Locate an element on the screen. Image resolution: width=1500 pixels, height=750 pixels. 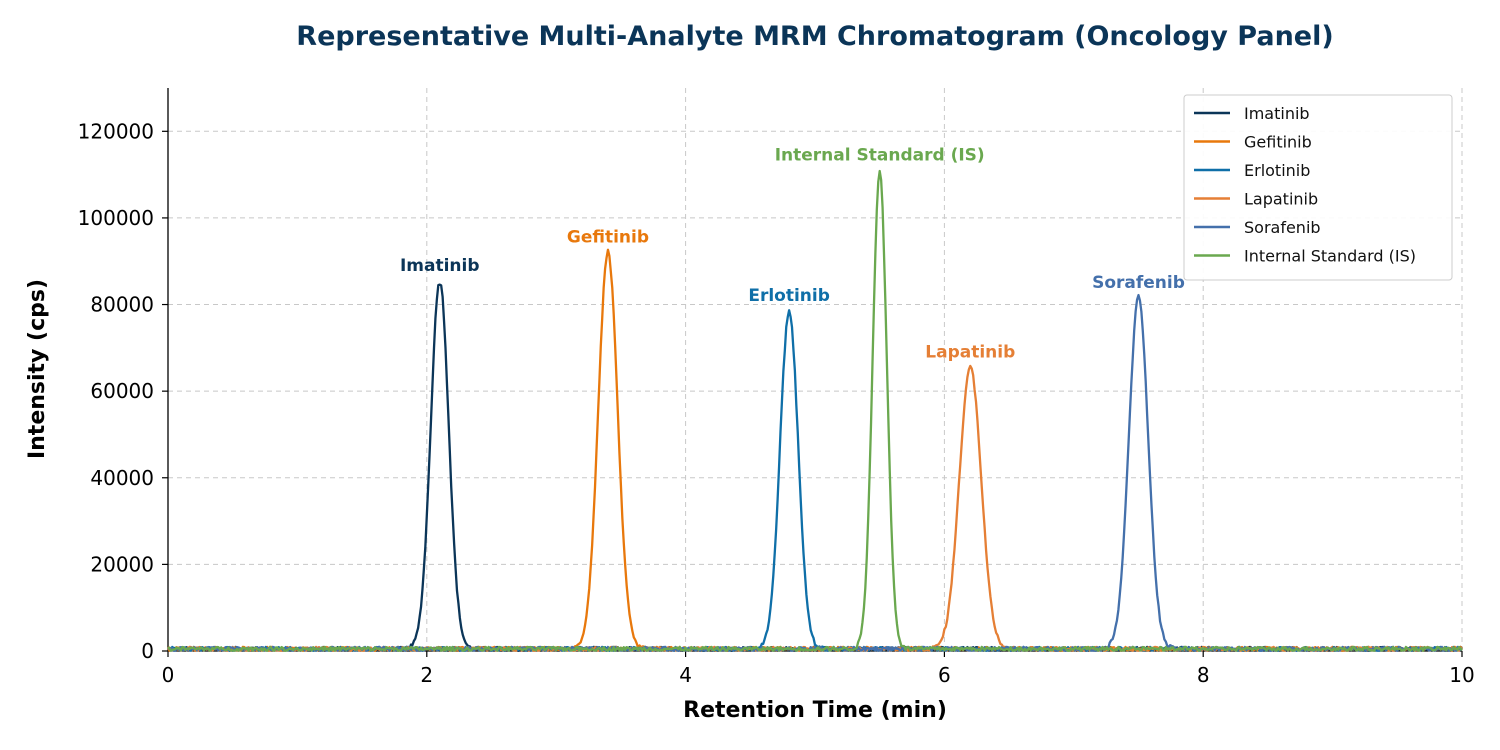
x-tick-label: 10 is located at coordinates (1461, 675).